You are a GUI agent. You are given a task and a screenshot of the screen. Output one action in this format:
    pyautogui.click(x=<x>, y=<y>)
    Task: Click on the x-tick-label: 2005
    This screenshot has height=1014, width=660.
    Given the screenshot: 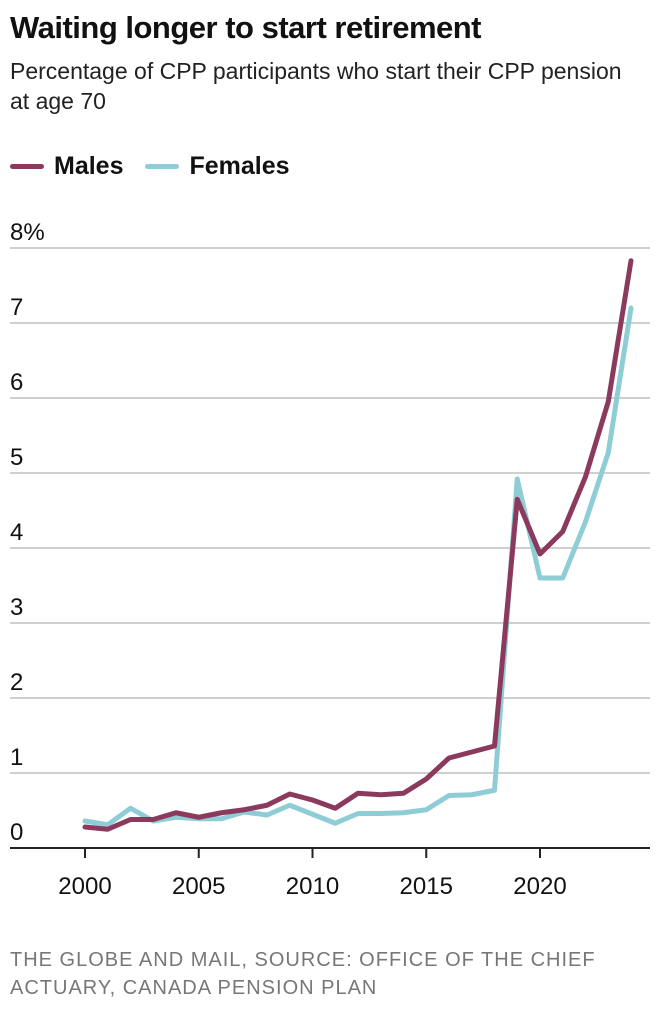 What is the action you would take?
    pyautogui.click(x=198, y=886)
    